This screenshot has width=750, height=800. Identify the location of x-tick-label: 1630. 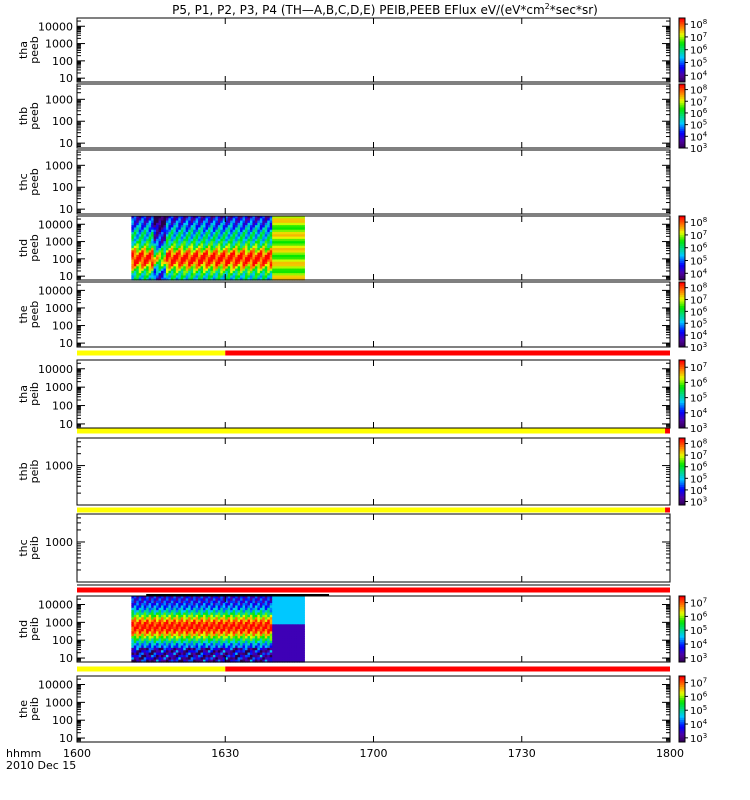
(225, 753).